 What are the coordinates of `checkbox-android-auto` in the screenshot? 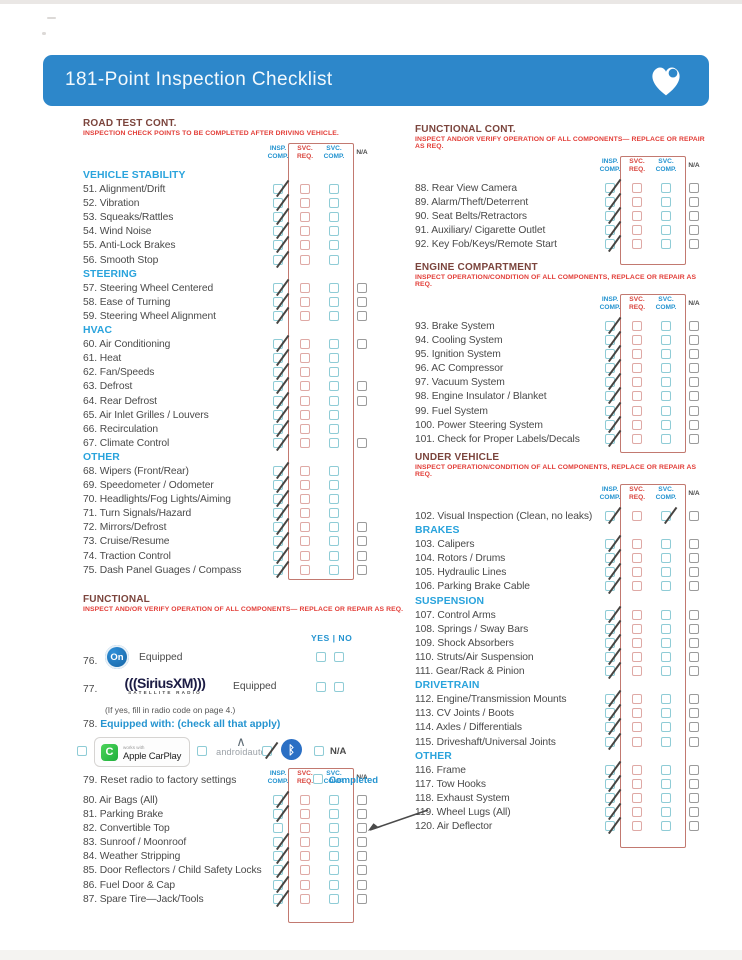 It's located at (202, 751).